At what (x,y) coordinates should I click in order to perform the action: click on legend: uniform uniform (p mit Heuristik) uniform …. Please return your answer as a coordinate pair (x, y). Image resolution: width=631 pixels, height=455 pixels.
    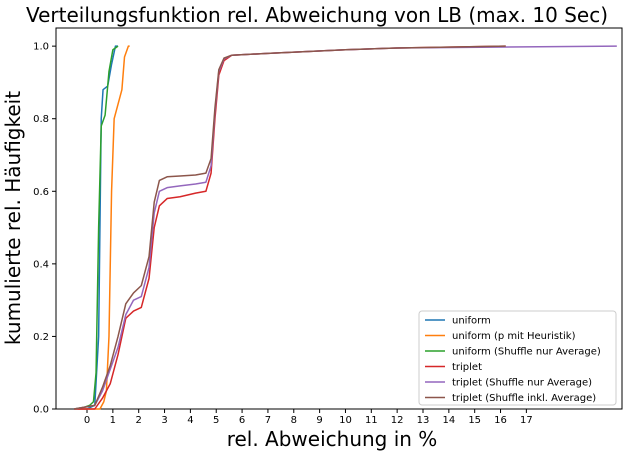
    Looking at the image, I should click on (517, 358).